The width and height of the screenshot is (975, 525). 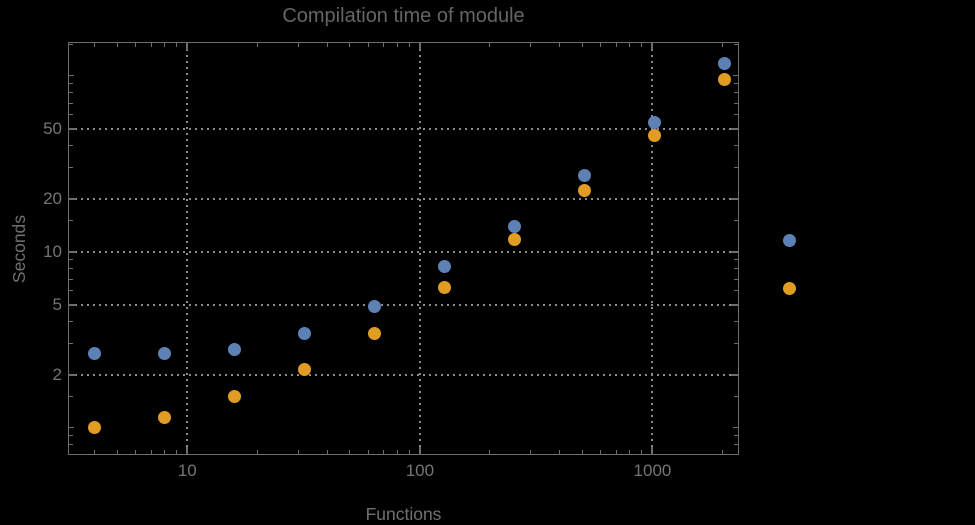 What do you see at coordinates (403, 514) in the screenshot?
I see `x-axis-label: Functions` at bounding box center [403, 514].